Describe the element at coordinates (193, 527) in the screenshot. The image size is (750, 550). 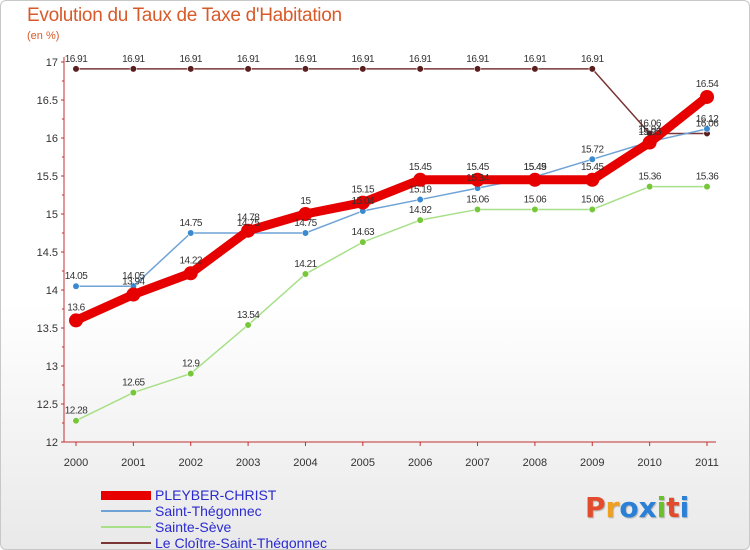
I see `legend-label: Sainte-Sève` at that location.